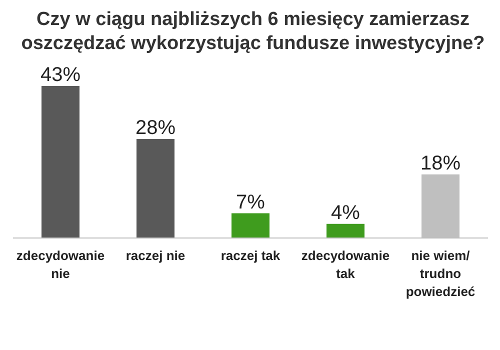 The height and width of the screenshot is (350, 500). I want to click on chart-title: Czy w ciągu najbliższych 6 miesięcy zamierzasz oszczędzać wykorzystując fundusze inwestycyjne?, so click(253, 32).